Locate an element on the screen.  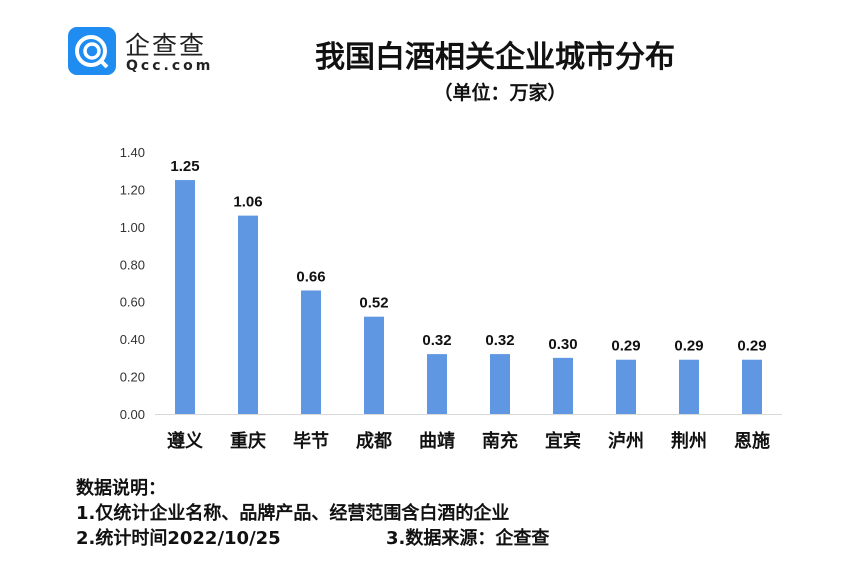
x-tick-label: 遵义 is located at coordinates (185, 441).